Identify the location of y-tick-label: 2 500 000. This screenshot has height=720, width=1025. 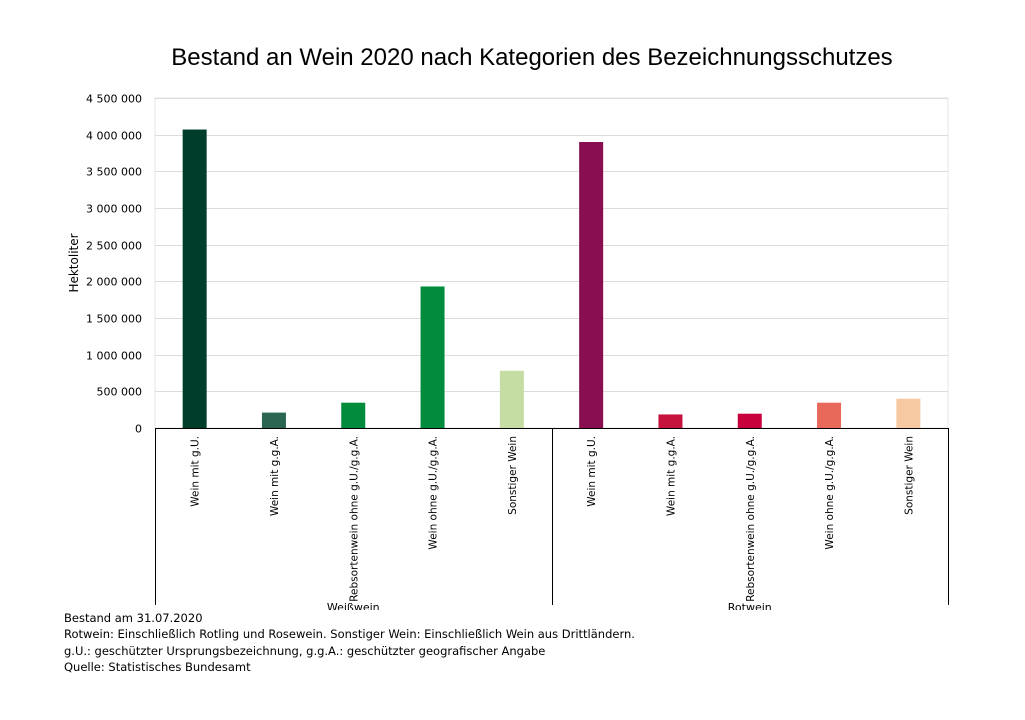
(114, 246).